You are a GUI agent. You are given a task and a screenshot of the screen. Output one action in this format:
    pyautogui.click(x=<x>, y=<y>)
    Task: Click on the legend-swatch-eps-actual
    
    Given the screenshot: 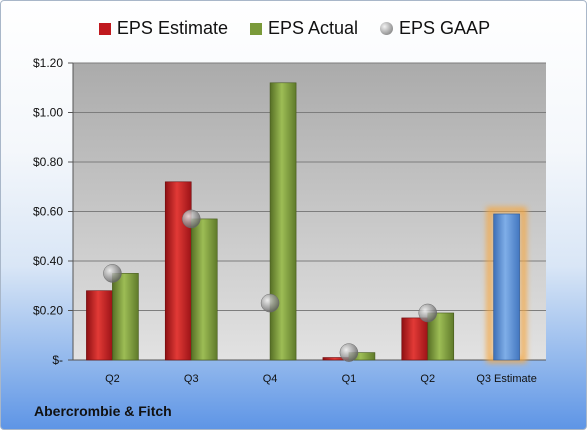 What is the action you would take?
    pyautogui.click(x=255, y=28)
    